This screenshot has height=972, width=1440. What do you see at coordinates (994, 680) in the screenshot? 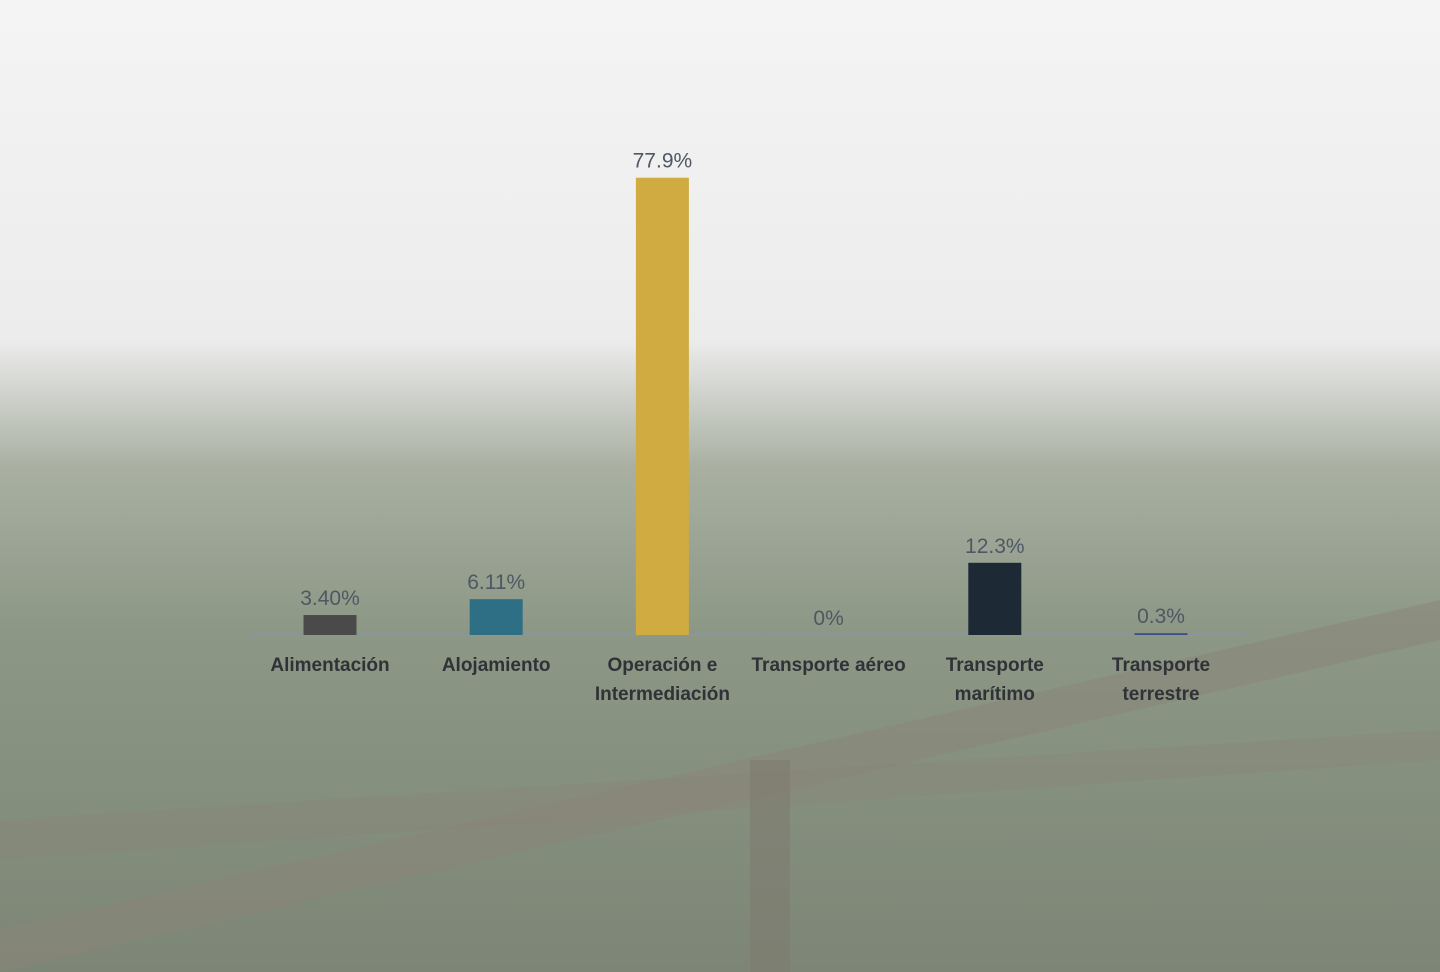
I see `category-label: Transporte marítimo` at bounding box center [994, 680].